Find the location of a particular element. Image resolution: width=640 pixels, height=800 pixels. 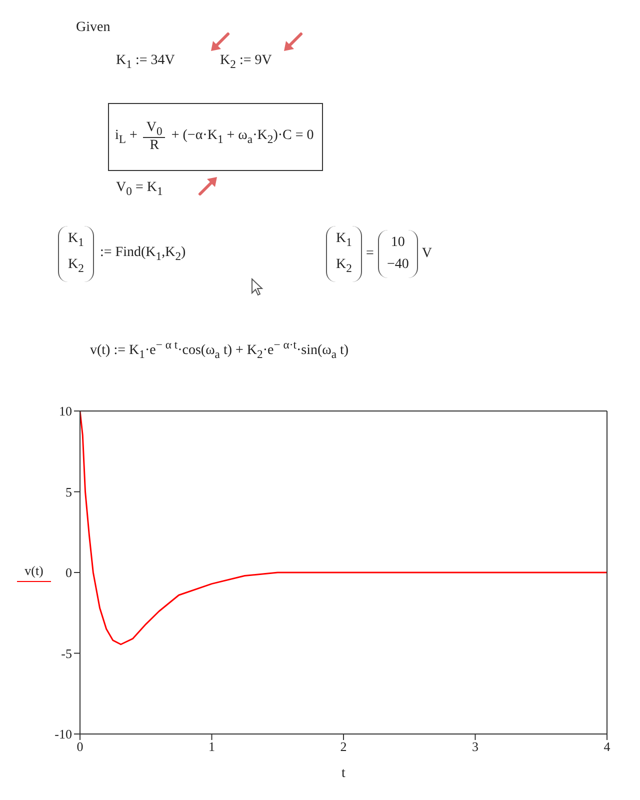

x-tick-label: 3 is located at coordinates (475, 746).